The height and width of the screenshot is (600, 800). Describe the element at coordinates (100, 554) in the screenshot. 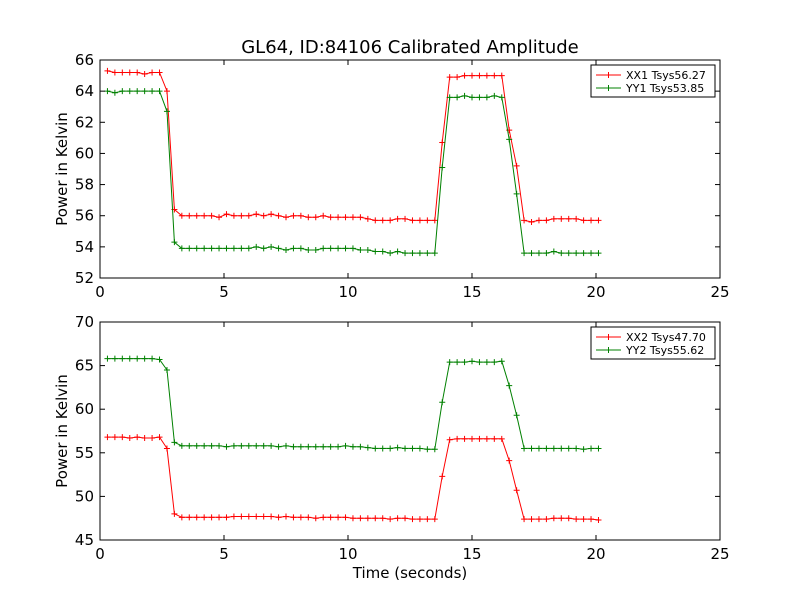

I see `x-tick-label-bottom-0: 0` at that location.